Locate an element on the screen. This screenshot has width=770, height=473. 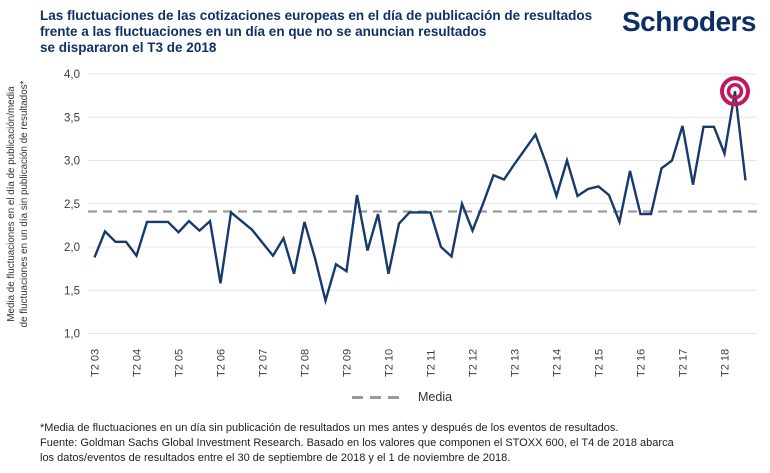
y-tick-label: 1,0 is located at coordinates (72, 335).